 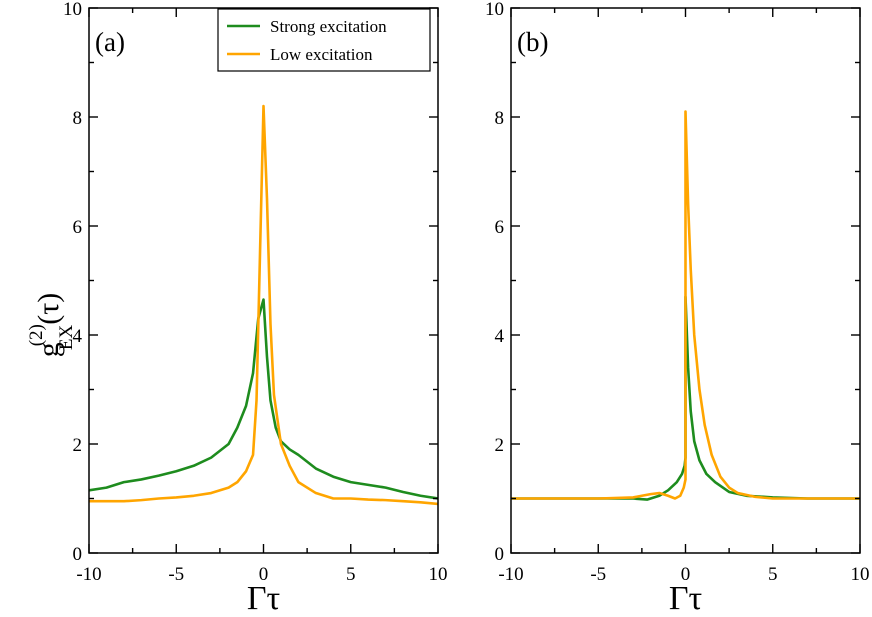 I want to click on series-line-strong, so click(x=263, y=399).